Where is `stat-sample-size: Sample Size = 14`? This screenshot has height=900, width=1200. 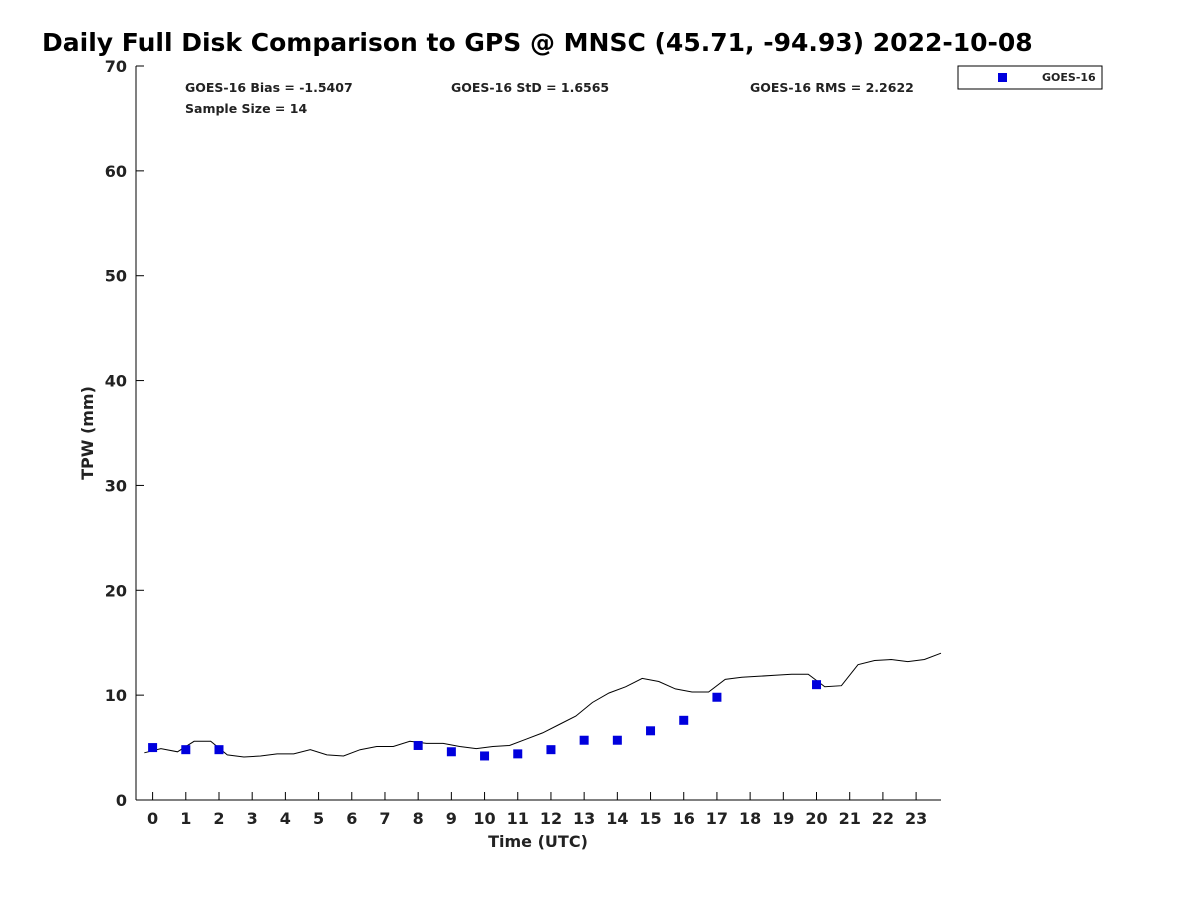 stat-sample-size: Sample Size = 14 is located at coordinates (246, 108).